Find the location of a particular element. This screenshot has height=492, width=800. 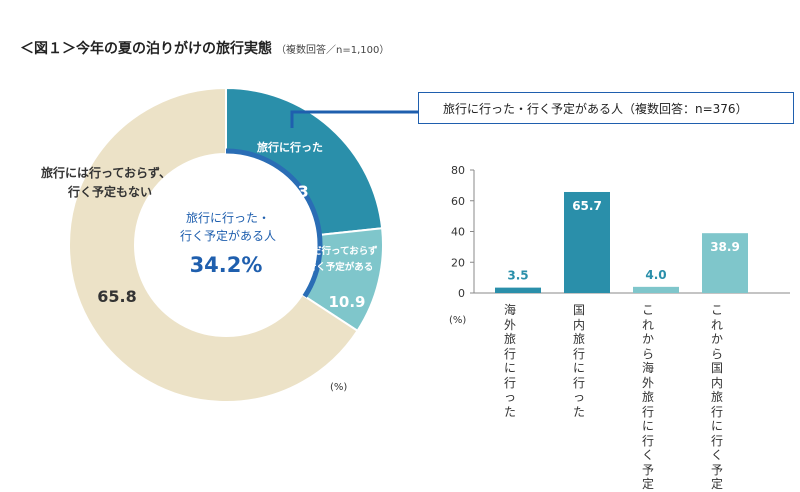

bar-category-label: 国内旅行に行った is located at coordinates (578, 361).